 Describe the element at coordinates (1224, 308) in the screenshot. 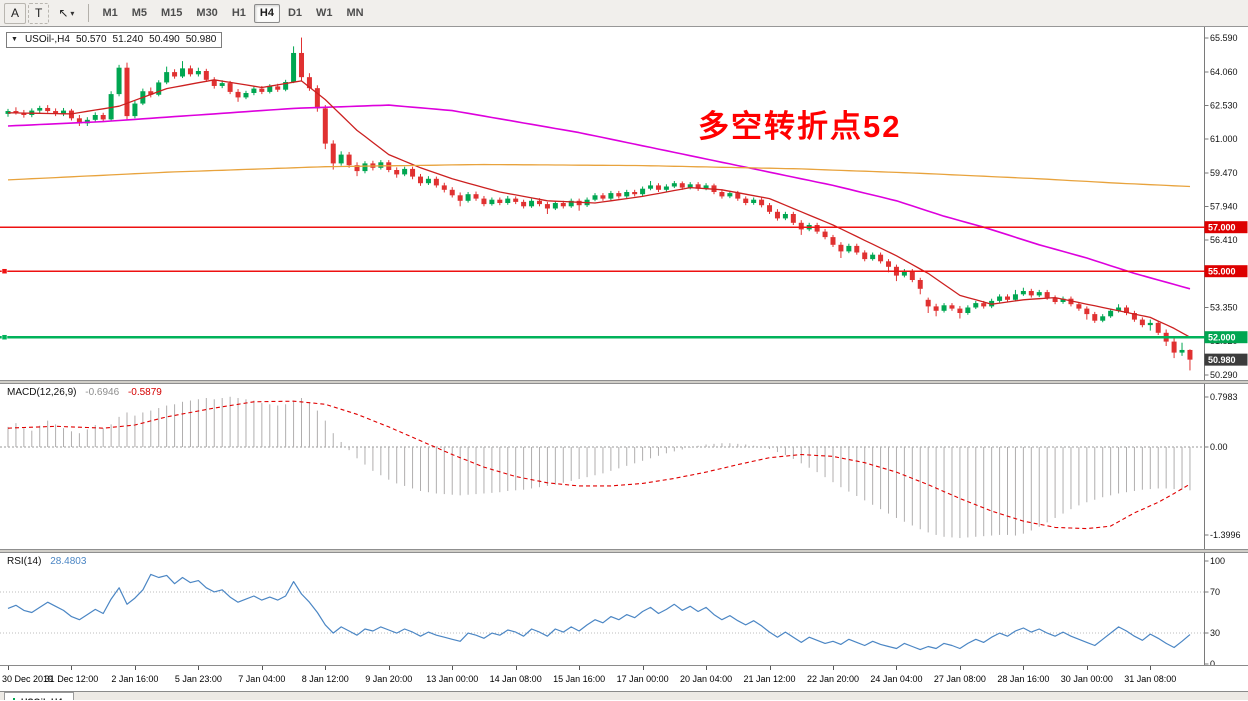

I see `axis-label: 53.350` at that location.